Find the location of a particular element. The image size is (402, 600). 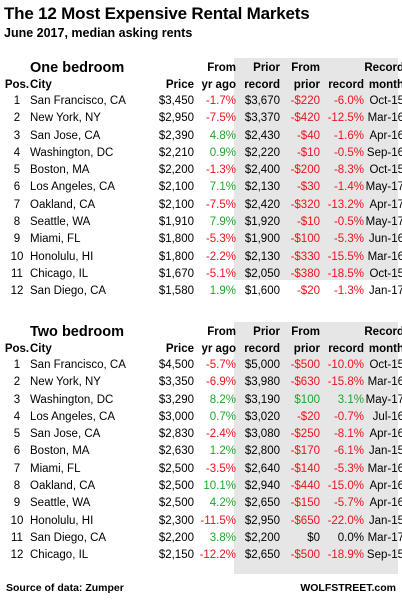

row-pct-from-record: -18.9% is located at coordinates (345, 555).